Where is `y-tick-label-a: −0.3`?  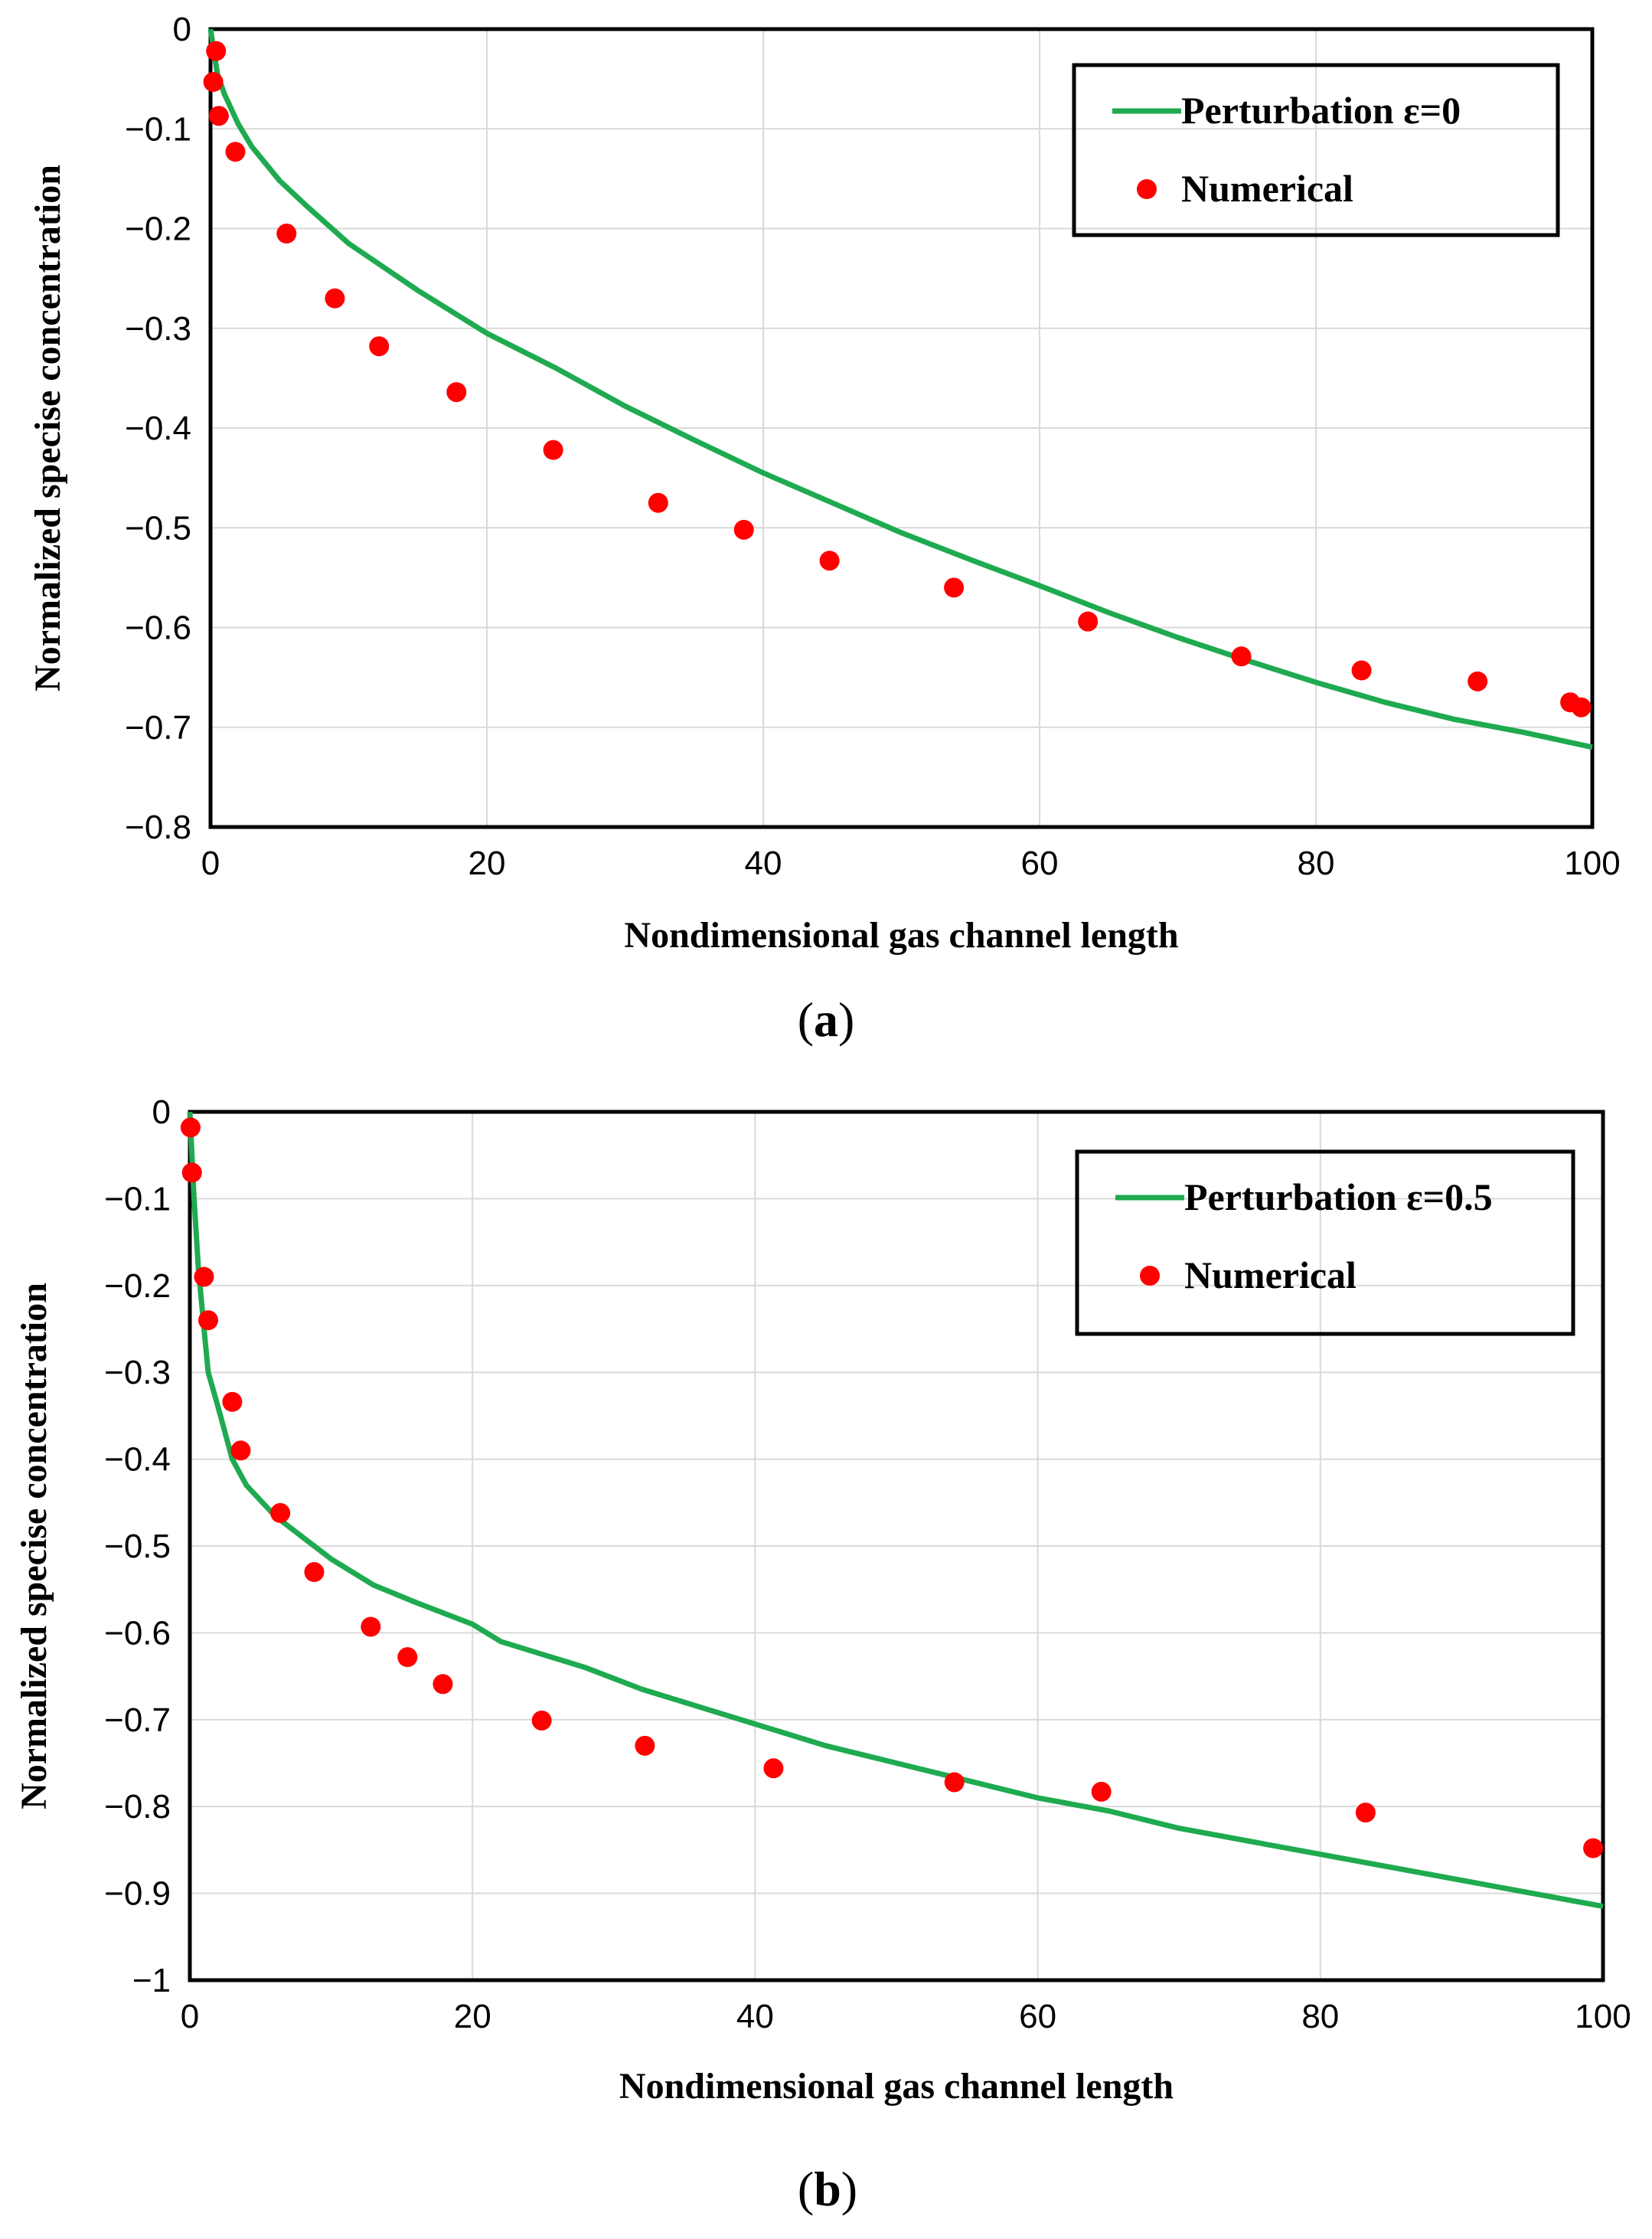 y-tick-label-a: −0.3 is located at coordinates (158, 329).